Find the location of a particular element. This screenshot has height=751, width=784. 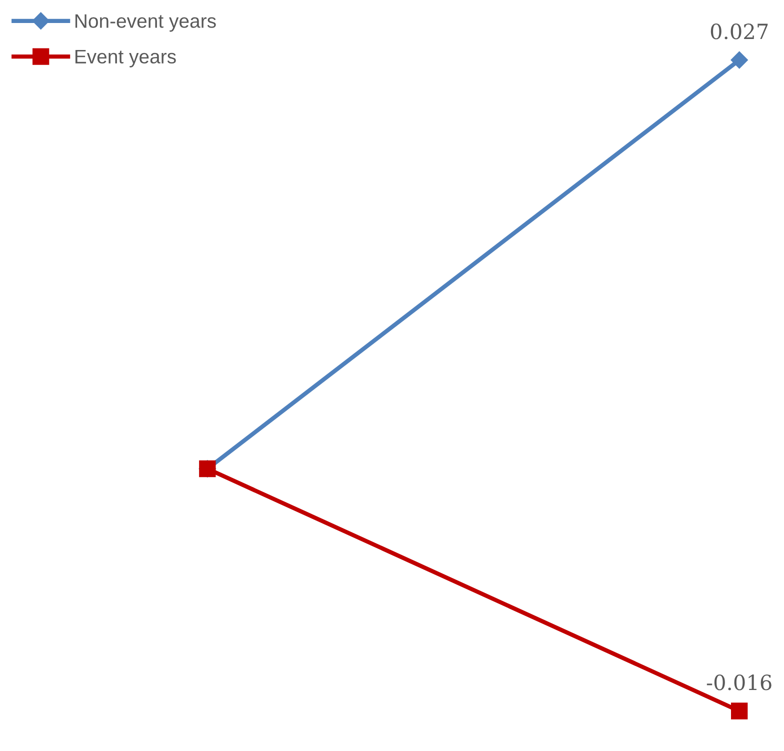

data-label: 0.027 is located at coordinates (739, 32).